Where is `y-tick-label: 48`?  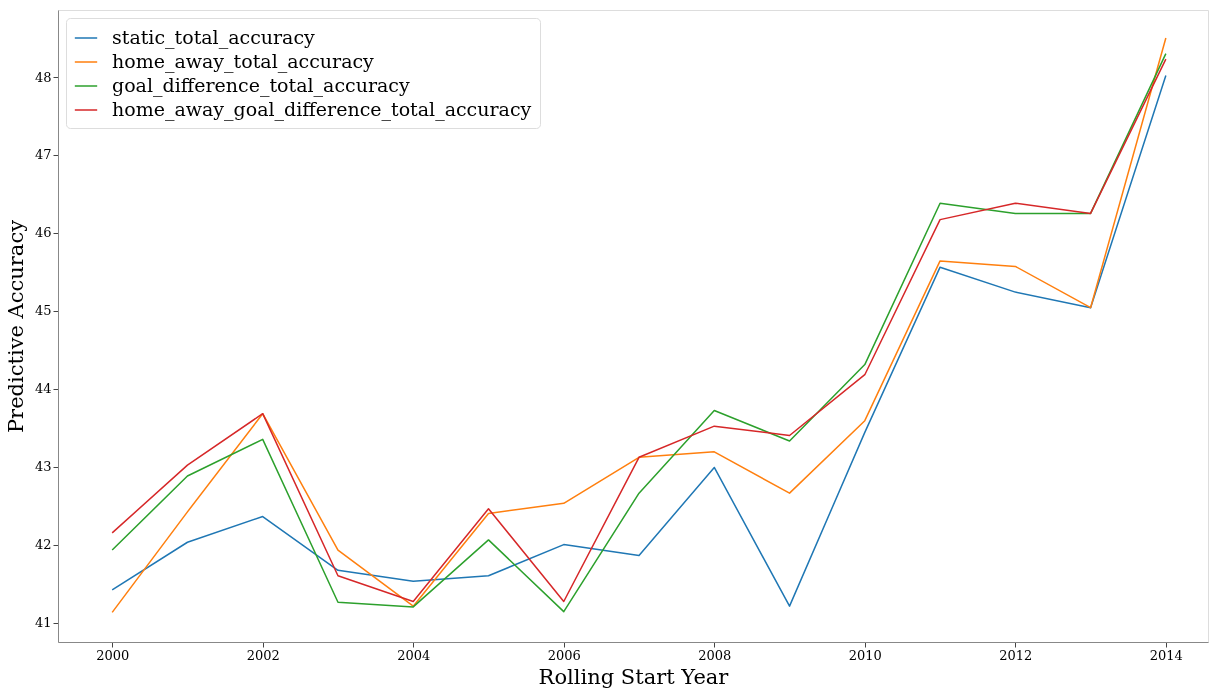
y-tick-label: 48 is located at coordinates (43, 77).